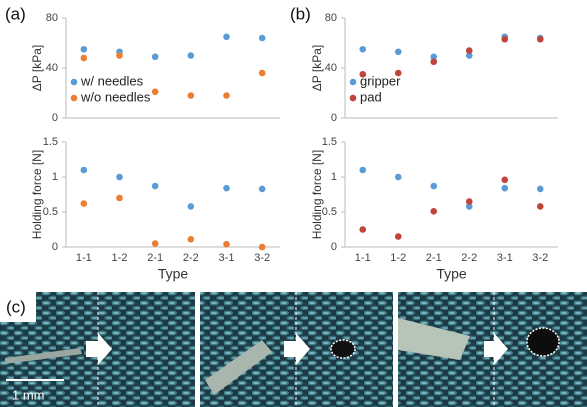  I want to click on legend-label: gripper, so click(380, 80).